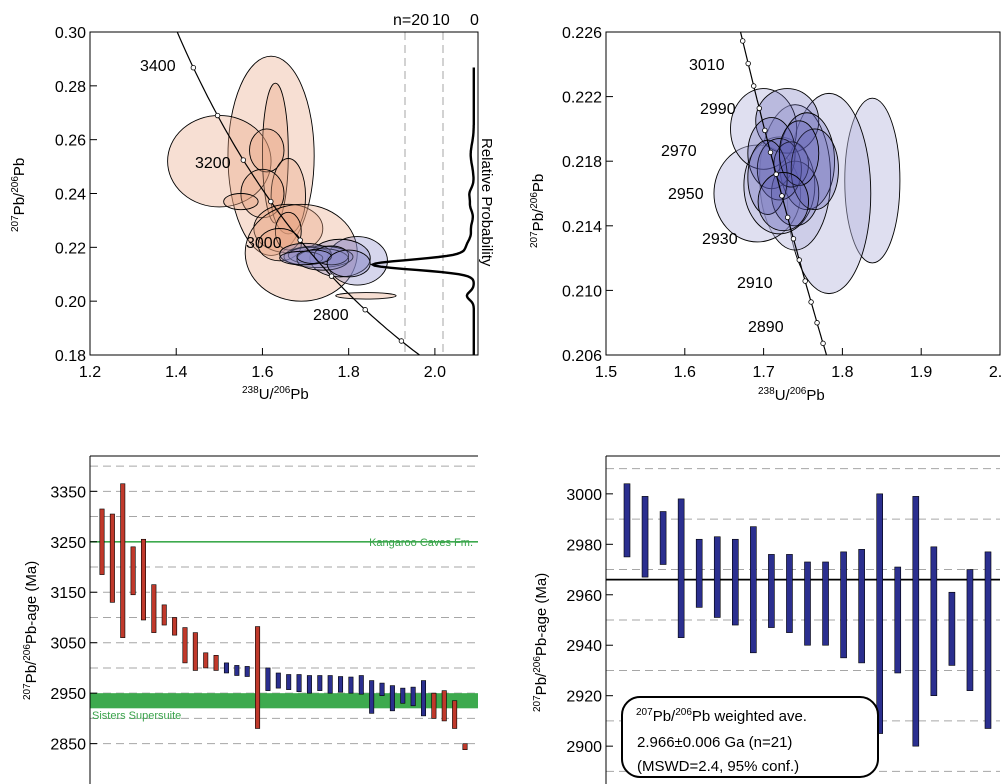 The image size is (1002, 784). Describe the element at coordinates (267, 394) in the screenshot. I see `x-axis-title-main: U/` at that location.